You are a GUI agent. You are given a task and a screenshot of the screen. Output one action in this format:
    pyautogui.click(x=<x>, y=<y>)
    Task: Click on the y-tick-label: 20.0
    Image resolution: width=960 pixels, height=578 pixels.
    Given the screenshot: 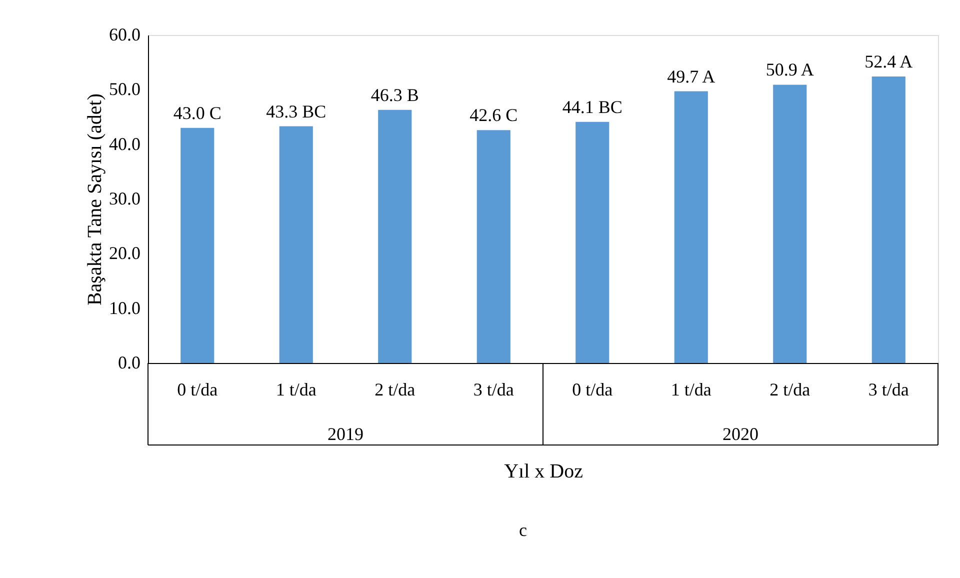 What is the action you would take?
    pyautogui.click(x=124, y=253)
    